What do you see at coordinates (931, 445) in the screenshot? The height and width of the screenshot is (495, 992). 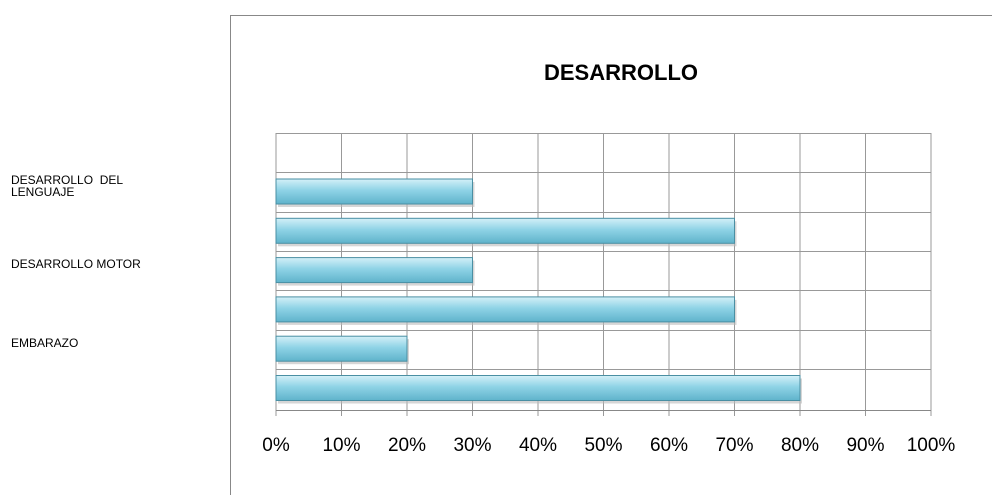 I see `x-tick-label: 100%` at bounding box center [931, 445].